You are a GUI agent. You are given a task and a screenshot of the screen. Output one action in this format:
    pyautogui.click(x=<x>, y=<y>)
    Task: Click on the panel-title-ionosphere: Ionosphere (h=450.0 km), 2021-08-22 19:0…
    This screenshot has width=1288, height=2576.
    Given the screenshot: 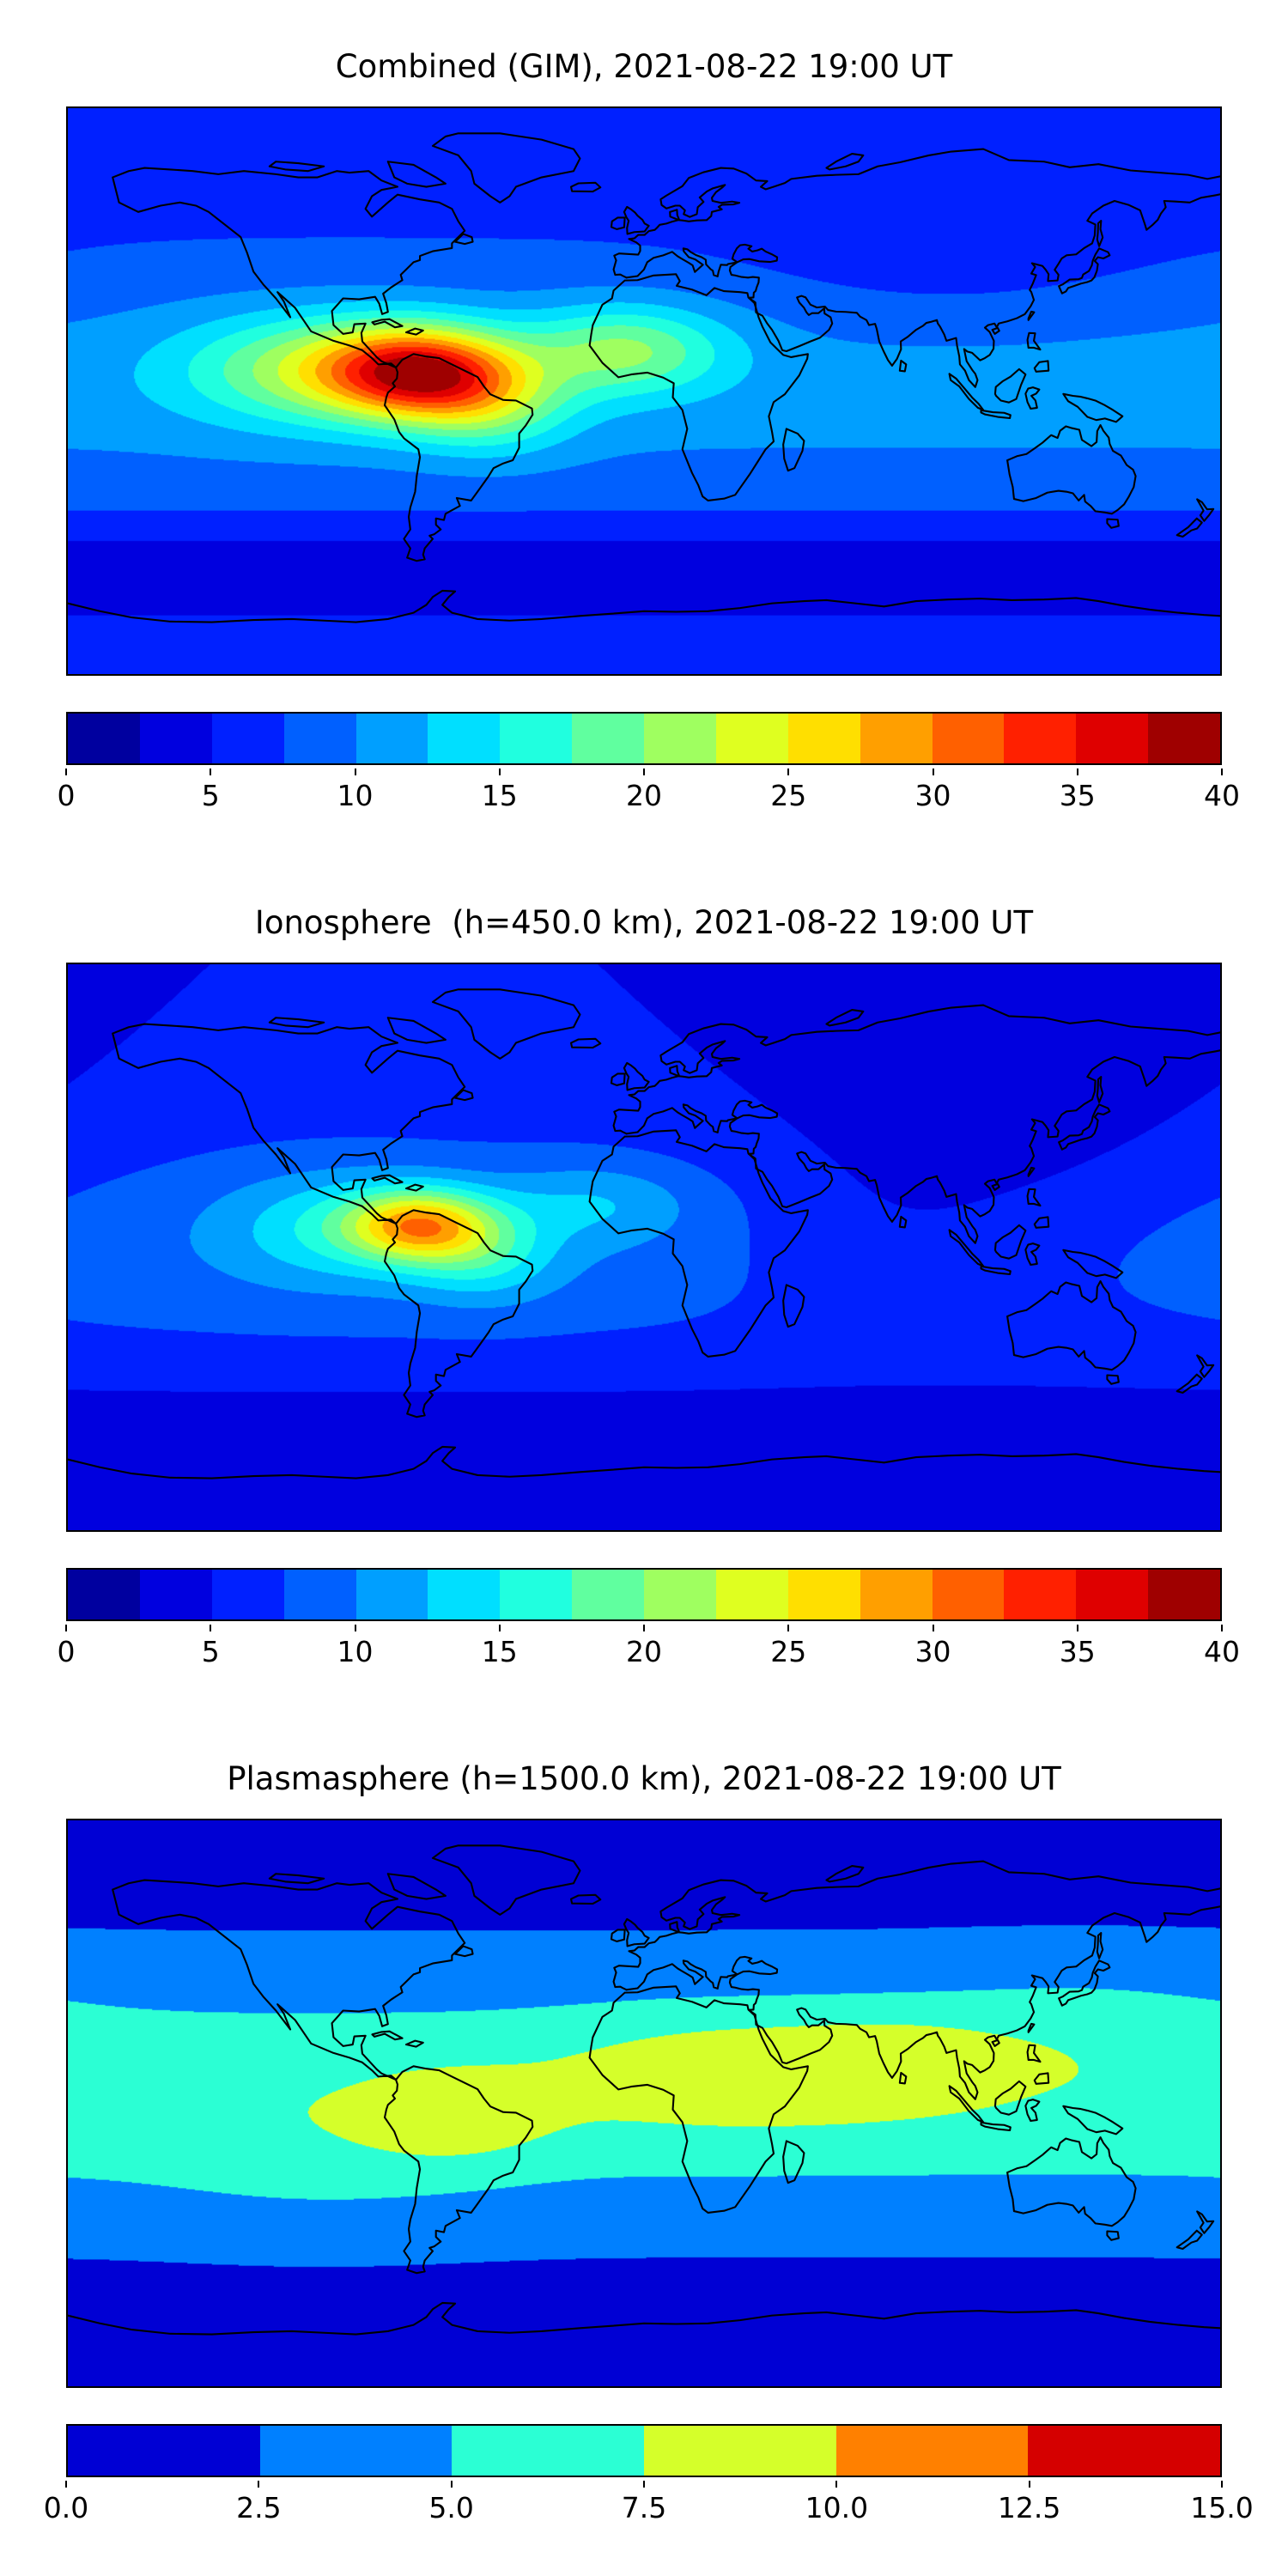 What is the action you would take?
    pyautogui.click(x=644, y=922)
    